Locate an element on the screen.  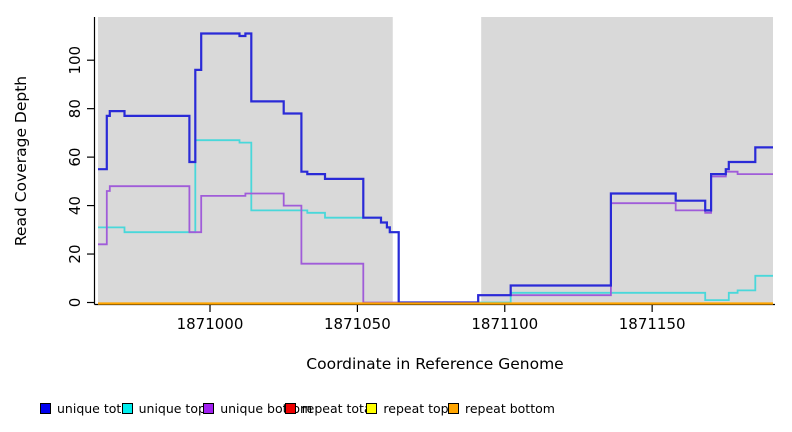
y-tick-label: 40 is located at coordinates (75, 205).